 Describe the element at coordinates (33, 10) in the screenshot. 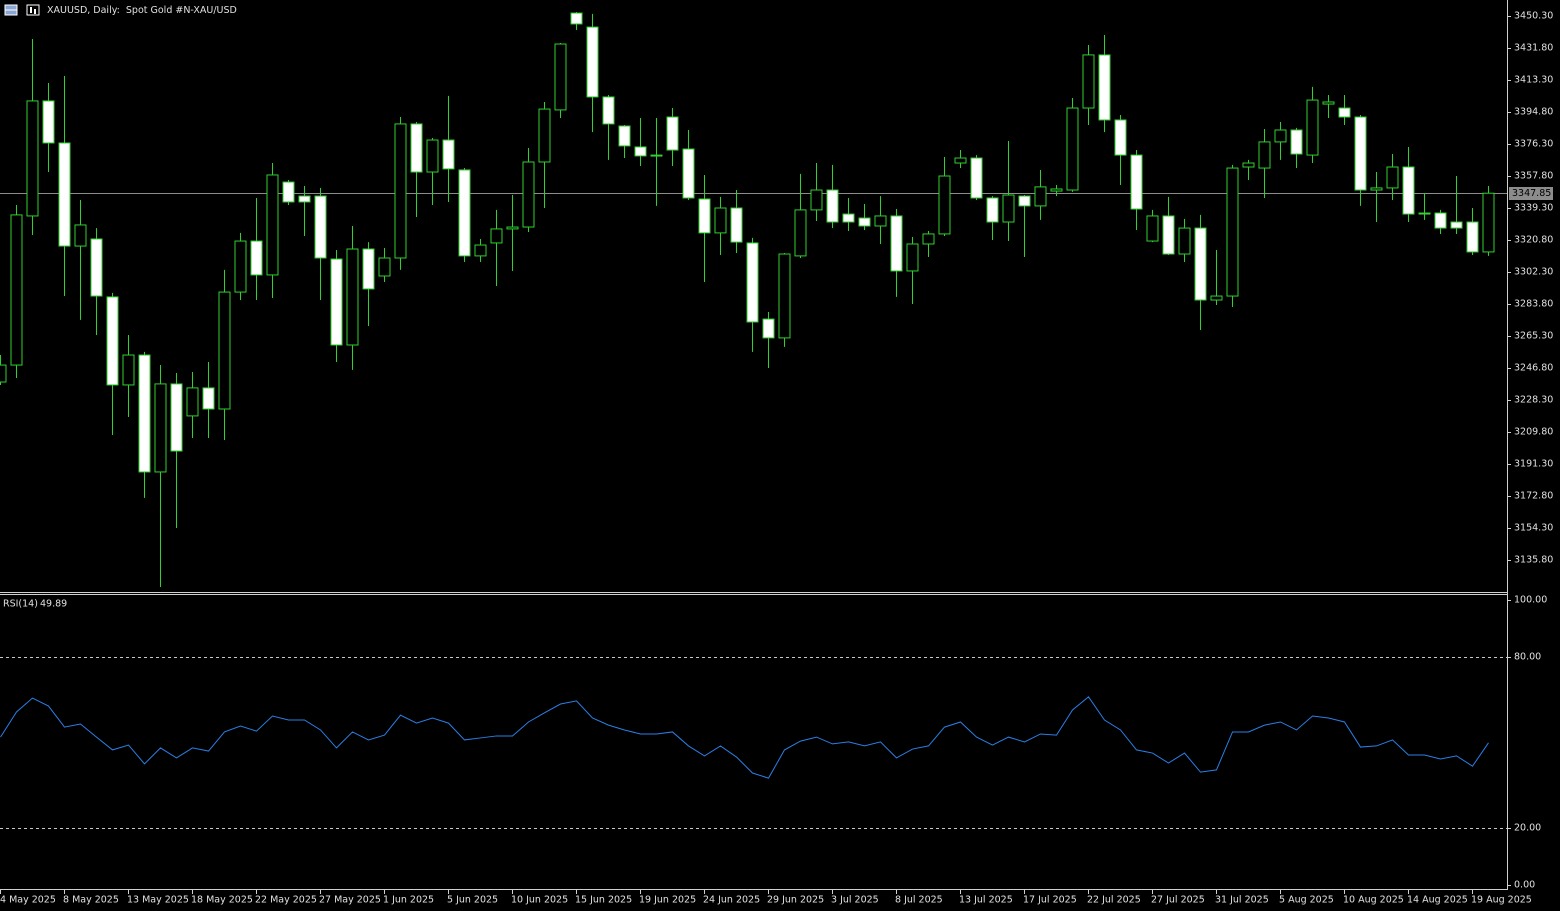

I see `timeframe-icon` at that location.